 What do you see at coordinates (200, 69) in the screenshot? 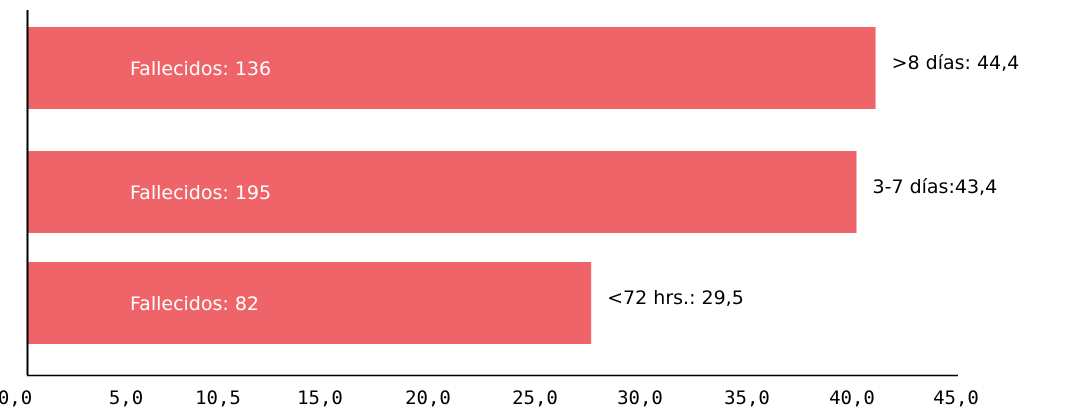
I see `bar-inside-label: Fallecidos: 136` at bounding box center [200, 69].